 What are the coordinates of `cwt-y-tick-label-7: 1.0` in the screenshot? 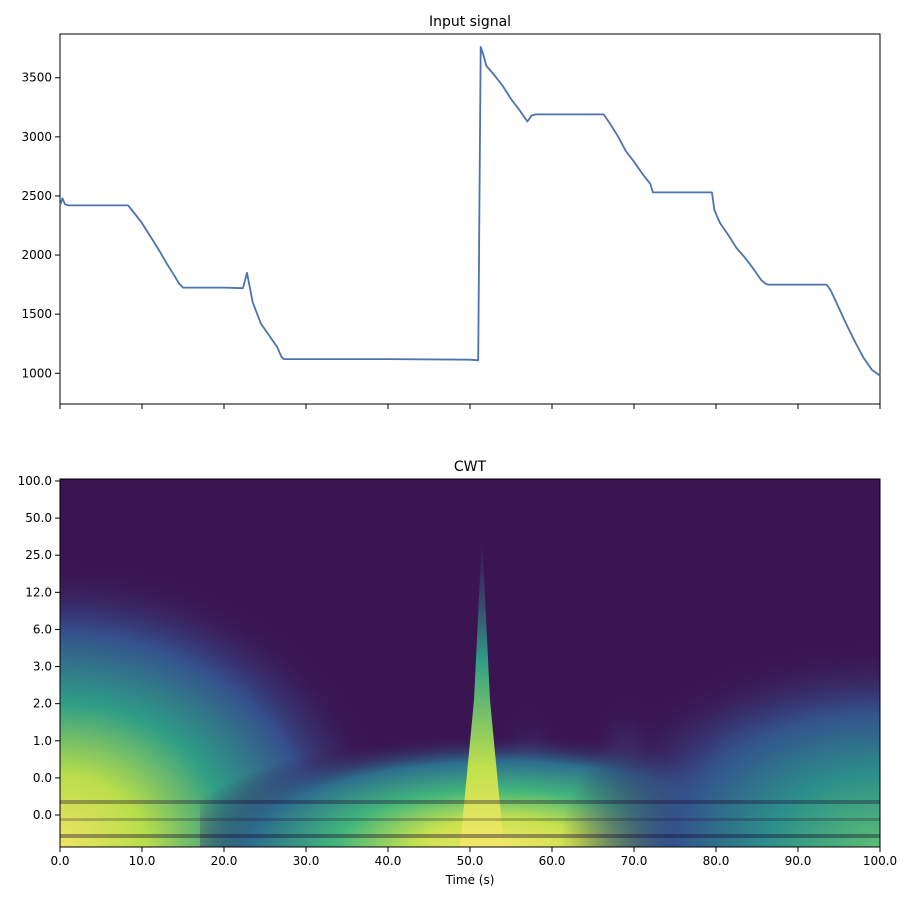 It's located at (42, 741).